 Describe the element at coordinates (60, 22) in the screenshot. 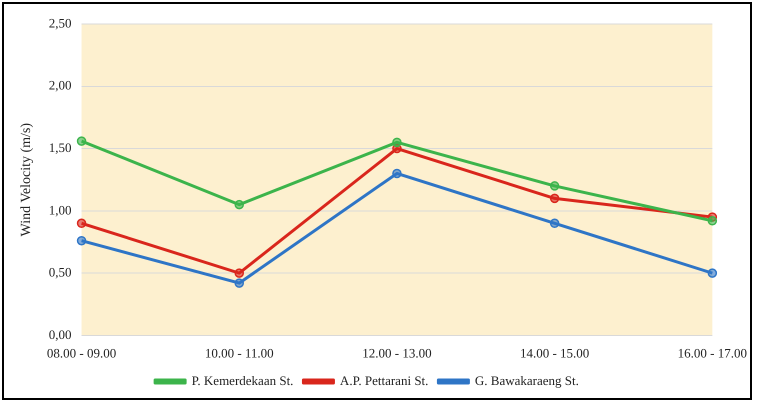

I see `y-tick-label: 2,50` at that location.